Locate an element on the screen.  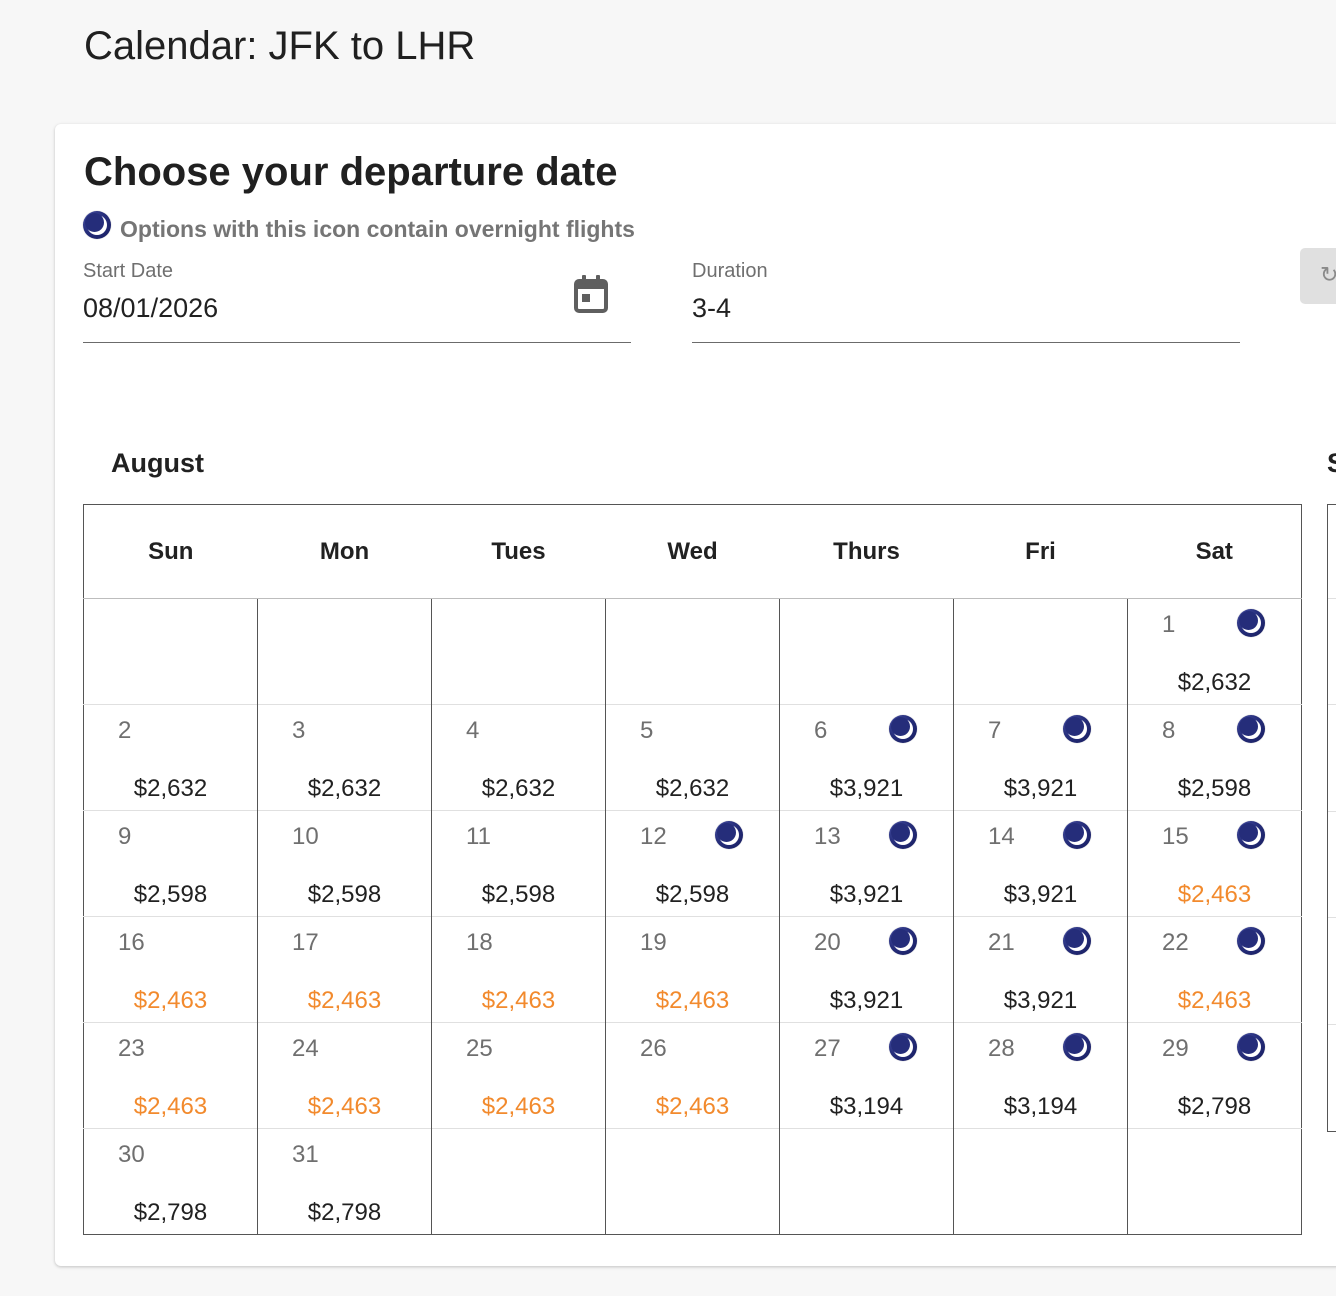
weekday-header-row: Sun Mon Tues Wed Thurs Fri Sat is located at coordinates (692, 551).